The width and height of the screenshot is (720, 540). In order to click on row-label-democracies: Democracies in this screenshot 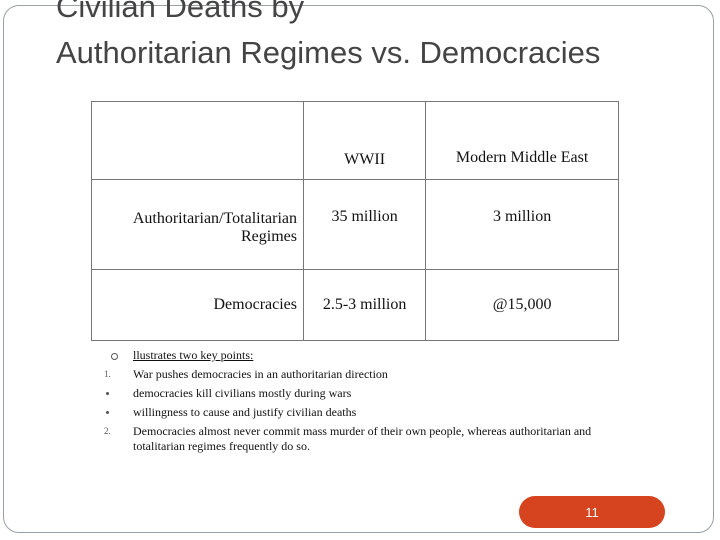, I will do `click(197, 305)`.